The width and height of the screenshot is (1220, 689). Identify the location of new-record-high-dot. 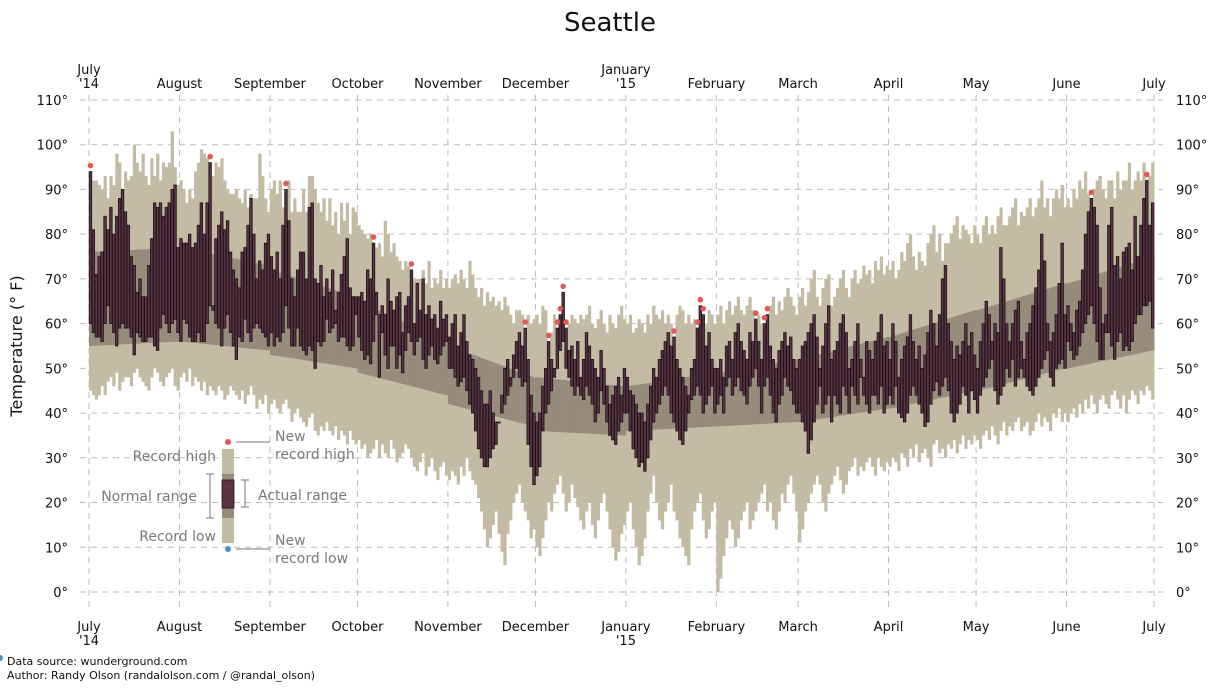
(764, 317).